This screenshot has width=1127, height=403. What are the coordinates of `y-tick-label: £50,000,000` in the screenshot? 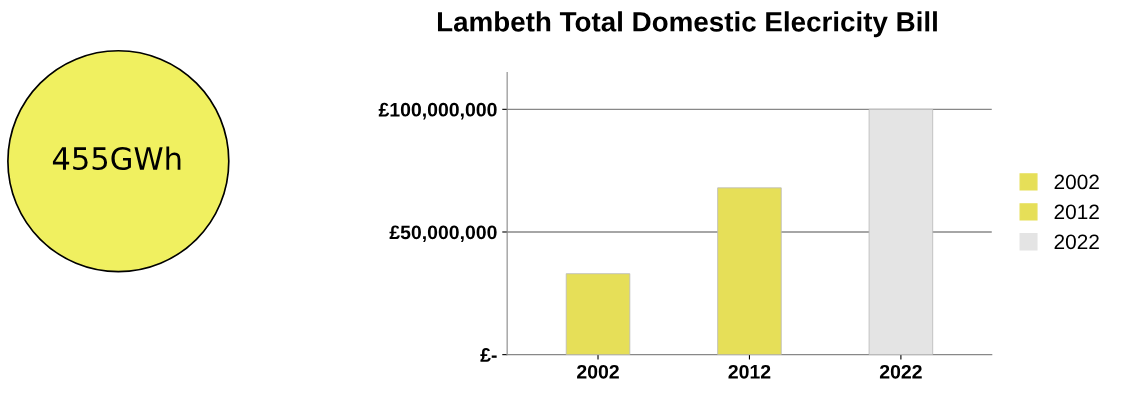 It's located at (443, 234).